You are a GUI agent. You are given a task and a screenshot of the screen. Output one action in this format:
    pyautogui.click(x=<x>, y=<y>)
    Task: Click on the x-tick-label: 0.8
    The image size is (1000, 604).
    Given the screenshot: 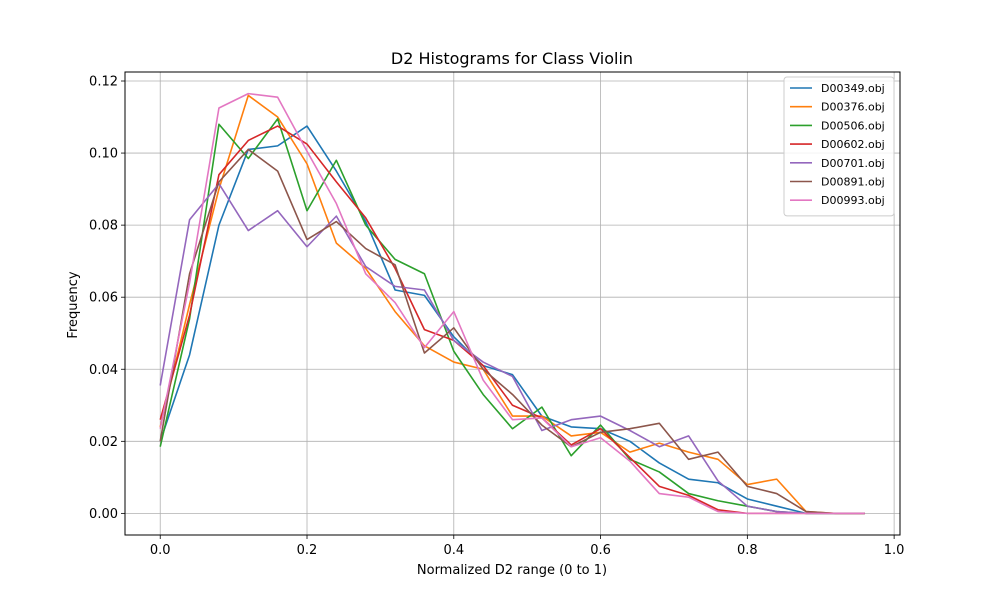 What is the action you would take?
    pyautogui.click(x=747, y=550)
    